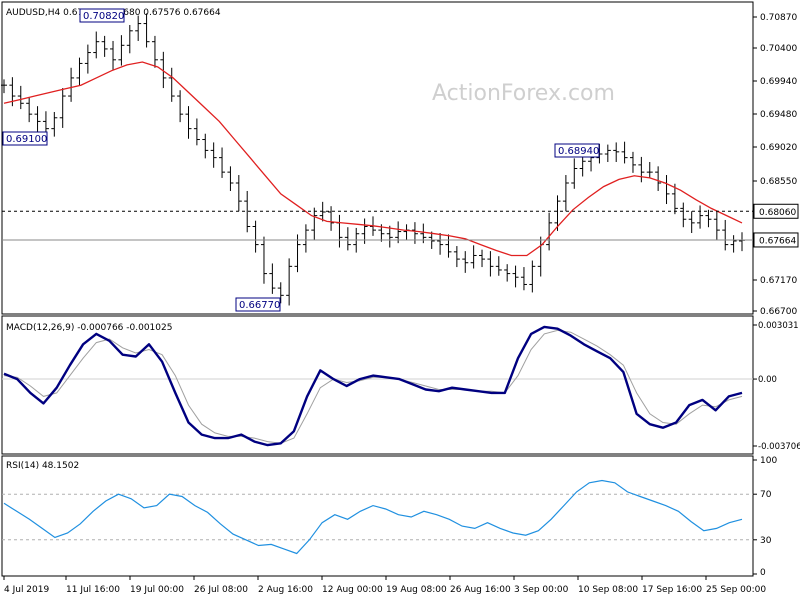 Image resolution: width=800 pixels, height=604 pixels. Describe the element at coordinates (608, 590) in the screenshot. I see `x-axis-tick-label: 10 Sep 08:00` at that location.